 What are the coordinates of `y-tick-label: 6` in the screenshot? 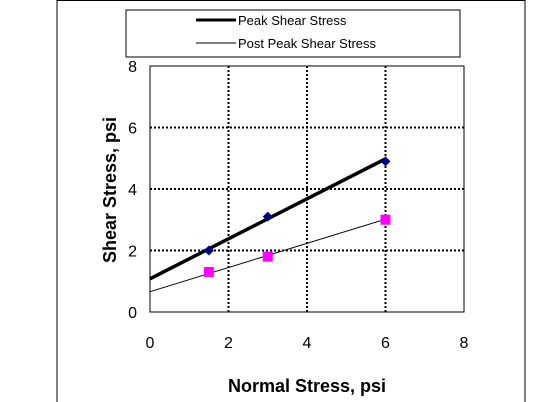 It's located at (132, 129).